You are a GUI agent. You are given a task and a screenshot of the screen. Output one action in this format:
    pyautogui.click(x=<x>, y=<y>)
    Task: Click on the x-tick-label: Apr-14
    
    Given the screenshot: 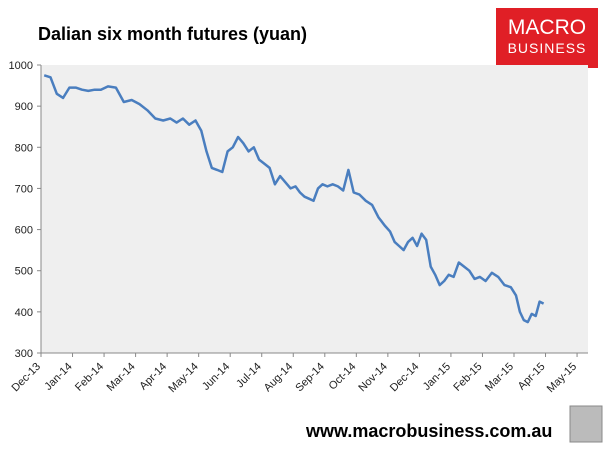 What is the action you would take?
    pyautogui.click(x=153, y=377)
    